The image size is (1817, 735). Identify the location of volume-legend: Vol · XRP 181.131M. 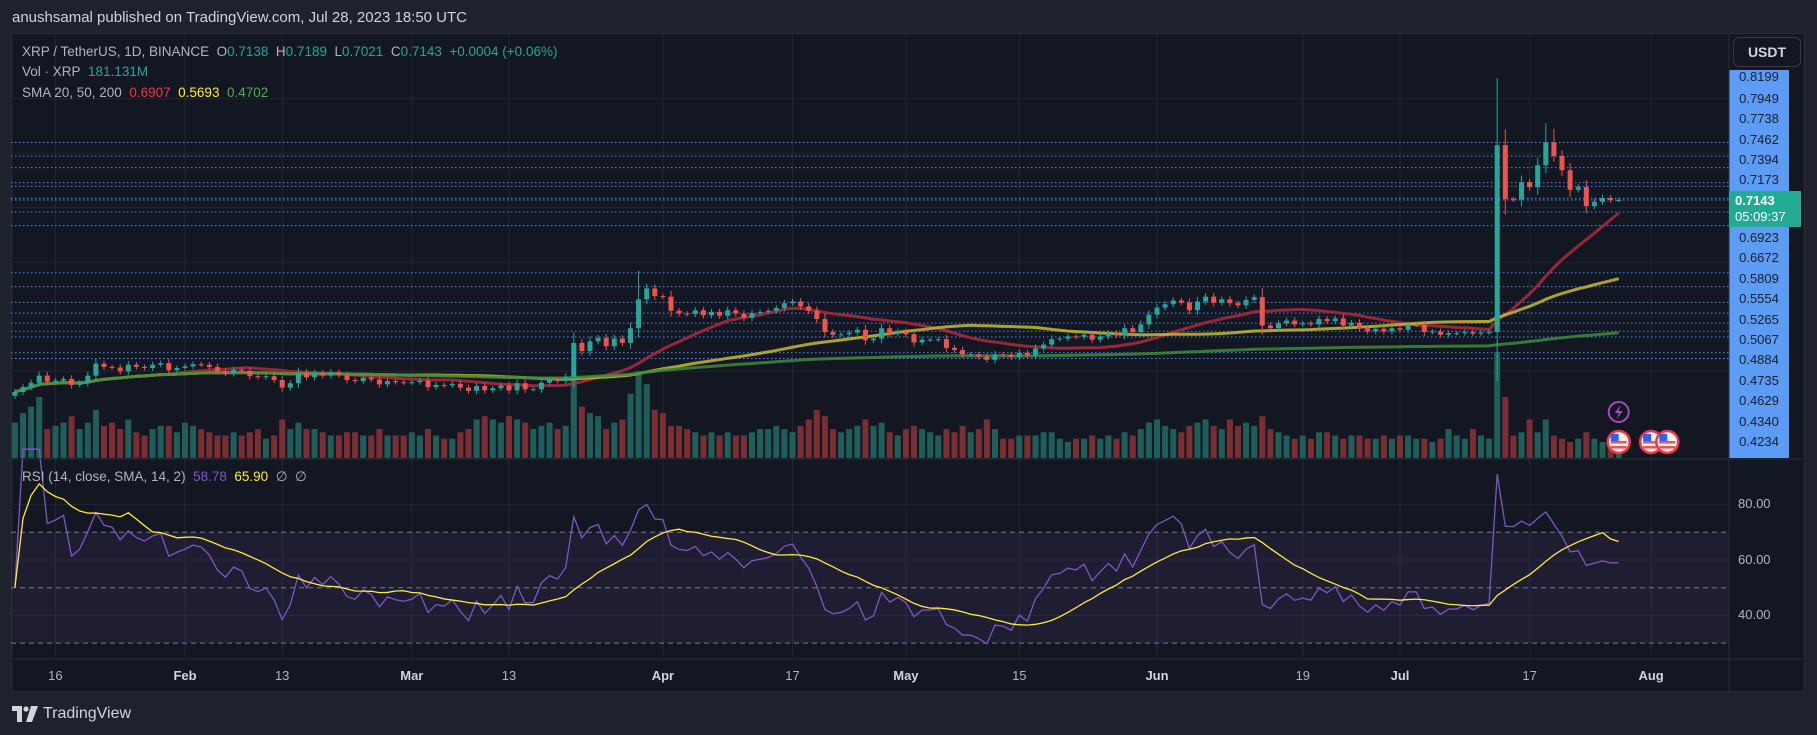
(85, 71).